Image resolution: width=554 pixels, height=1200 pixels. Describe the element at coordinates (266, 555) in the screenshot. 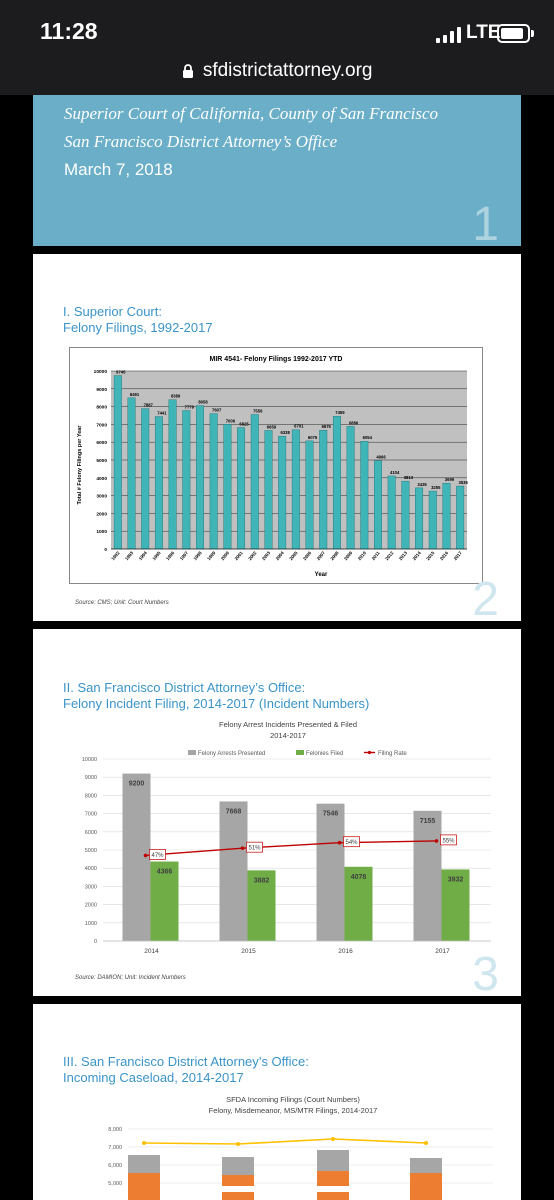

I see `x-tick-label: 2003` at that location.